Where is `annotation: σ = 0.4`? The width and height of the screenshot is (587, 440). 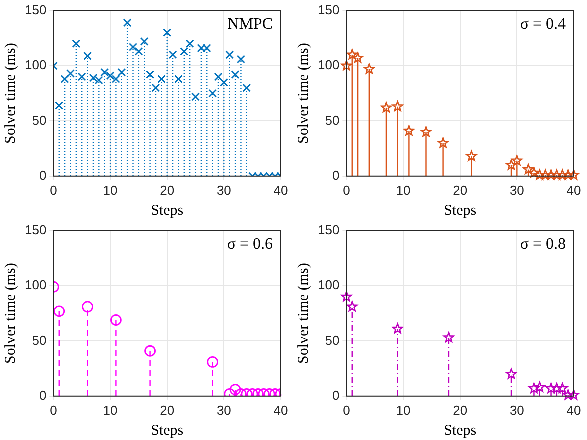
annotation: σ = 0.4 is located at coordinates (543, 25).